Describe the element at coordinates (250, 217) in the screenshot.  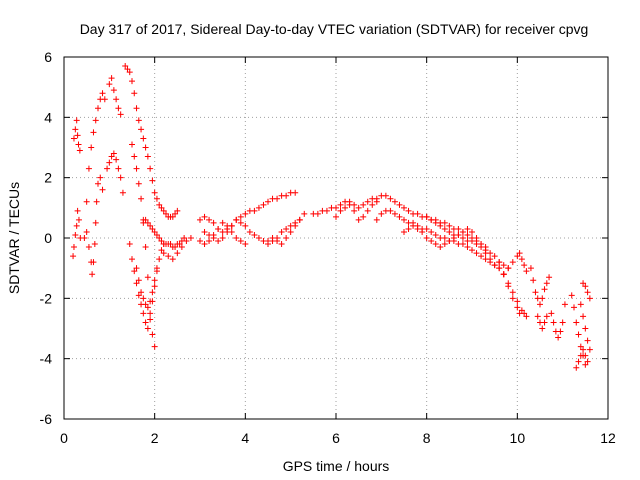
I see `series-arc14` at that location.